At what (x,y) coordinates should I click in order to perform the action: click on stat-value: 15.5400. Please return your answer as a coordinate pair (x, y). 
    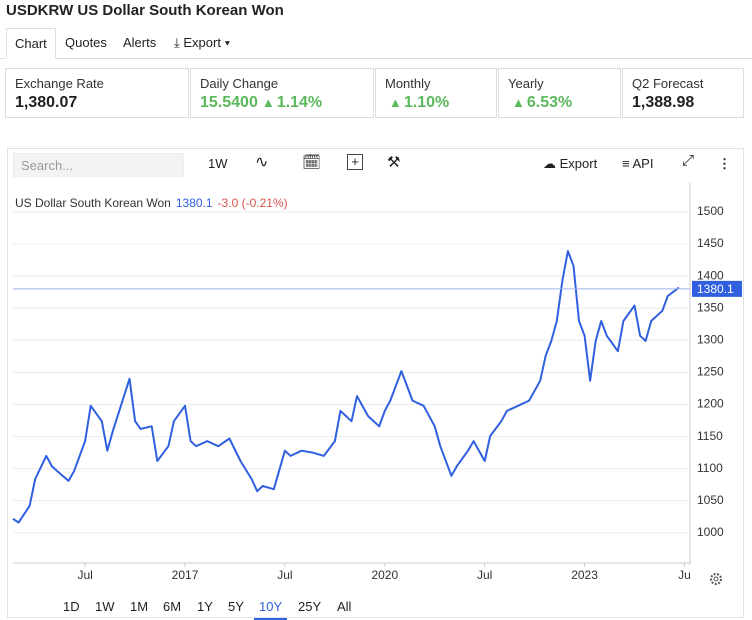
    Looking at the image, I should click on (229, 102).